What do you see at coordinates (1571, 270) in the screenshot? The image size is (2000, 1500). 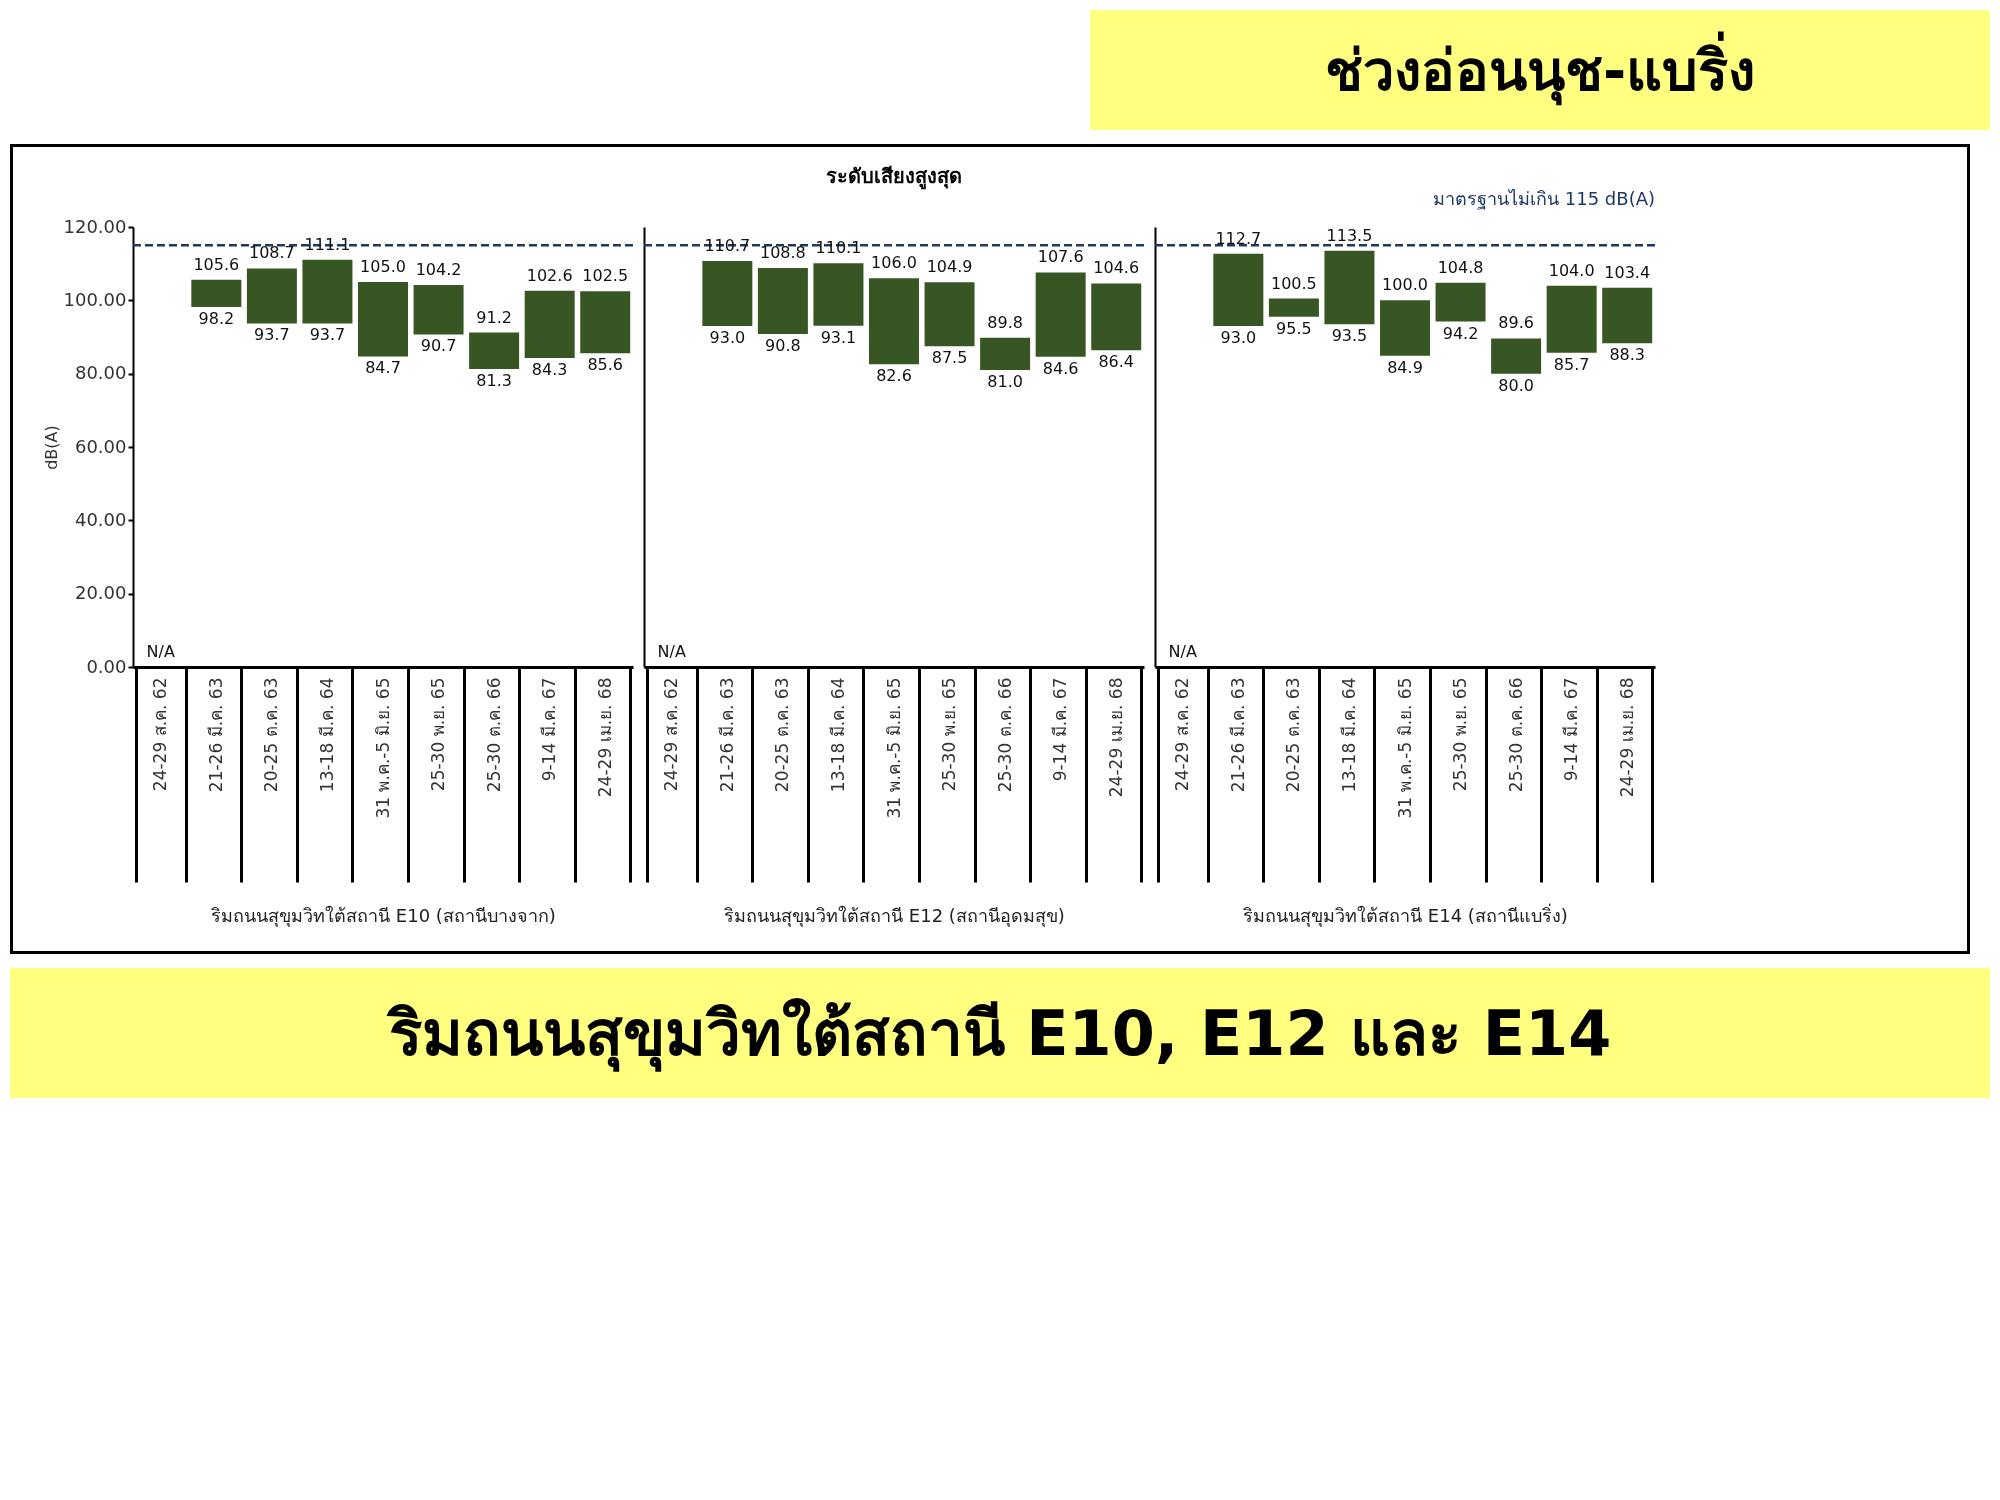 I see `annotation: 104.0` at bounding box center [1571, 270].